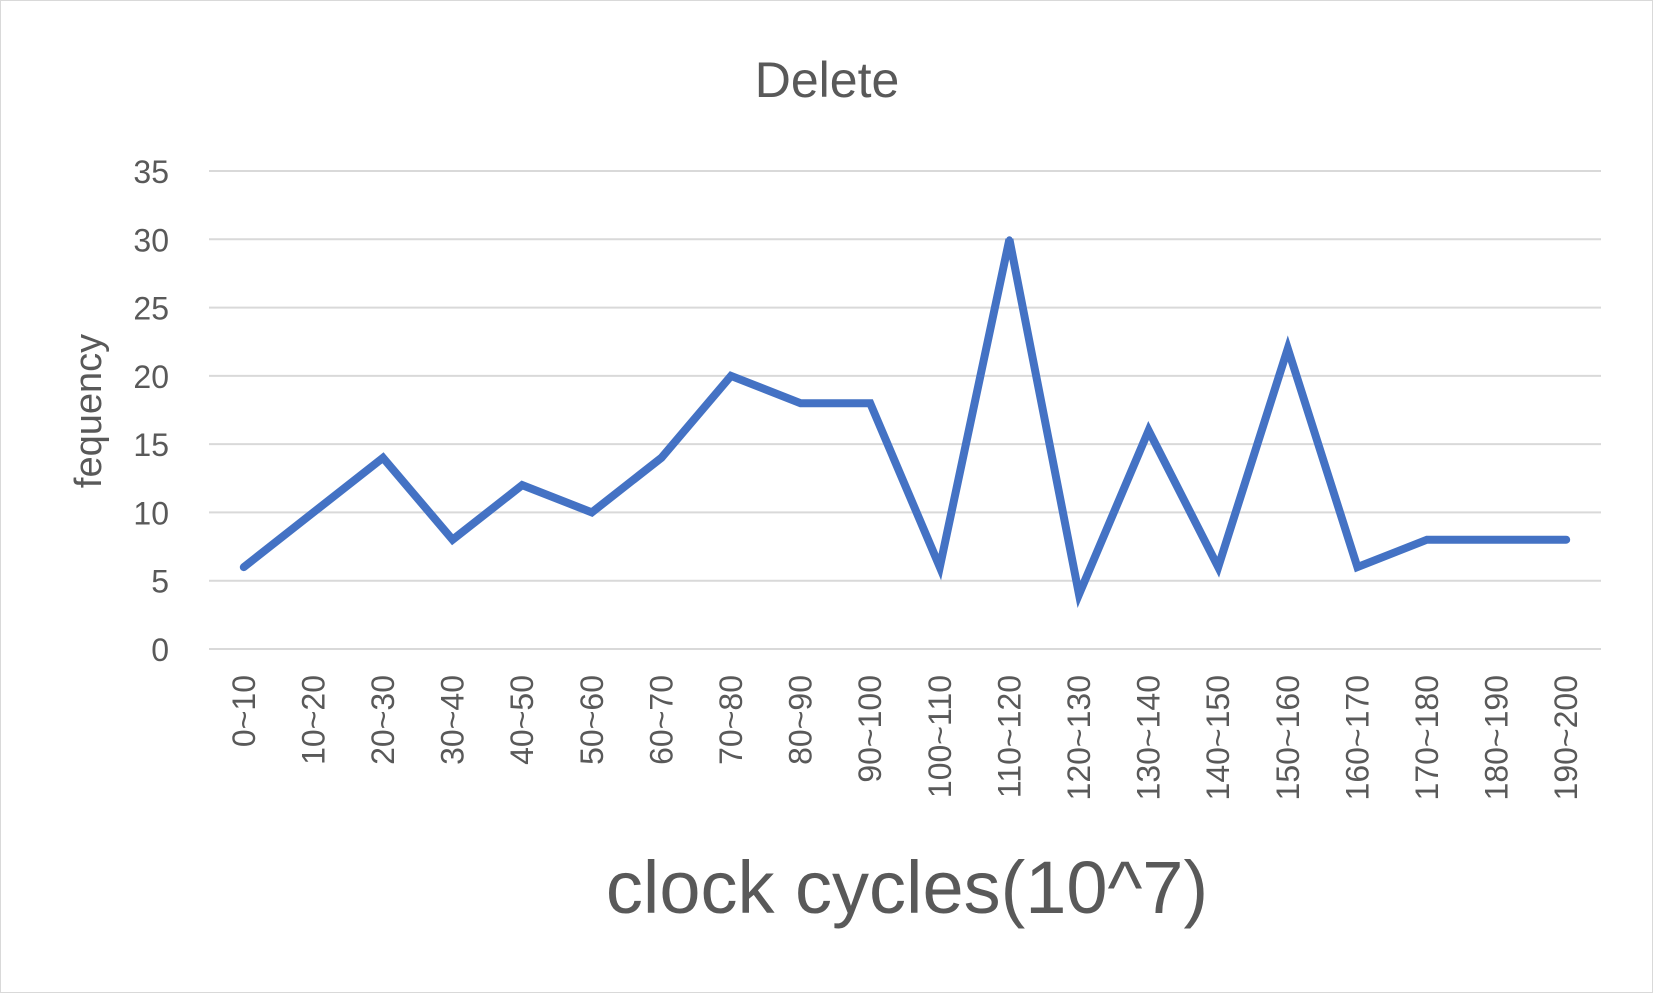 Image resolution: width=1653 pixels, height=994 pixels. Describe the element at coordinates (151, 240) in the screenshot. I see `y-tick-label: 30` at that location.